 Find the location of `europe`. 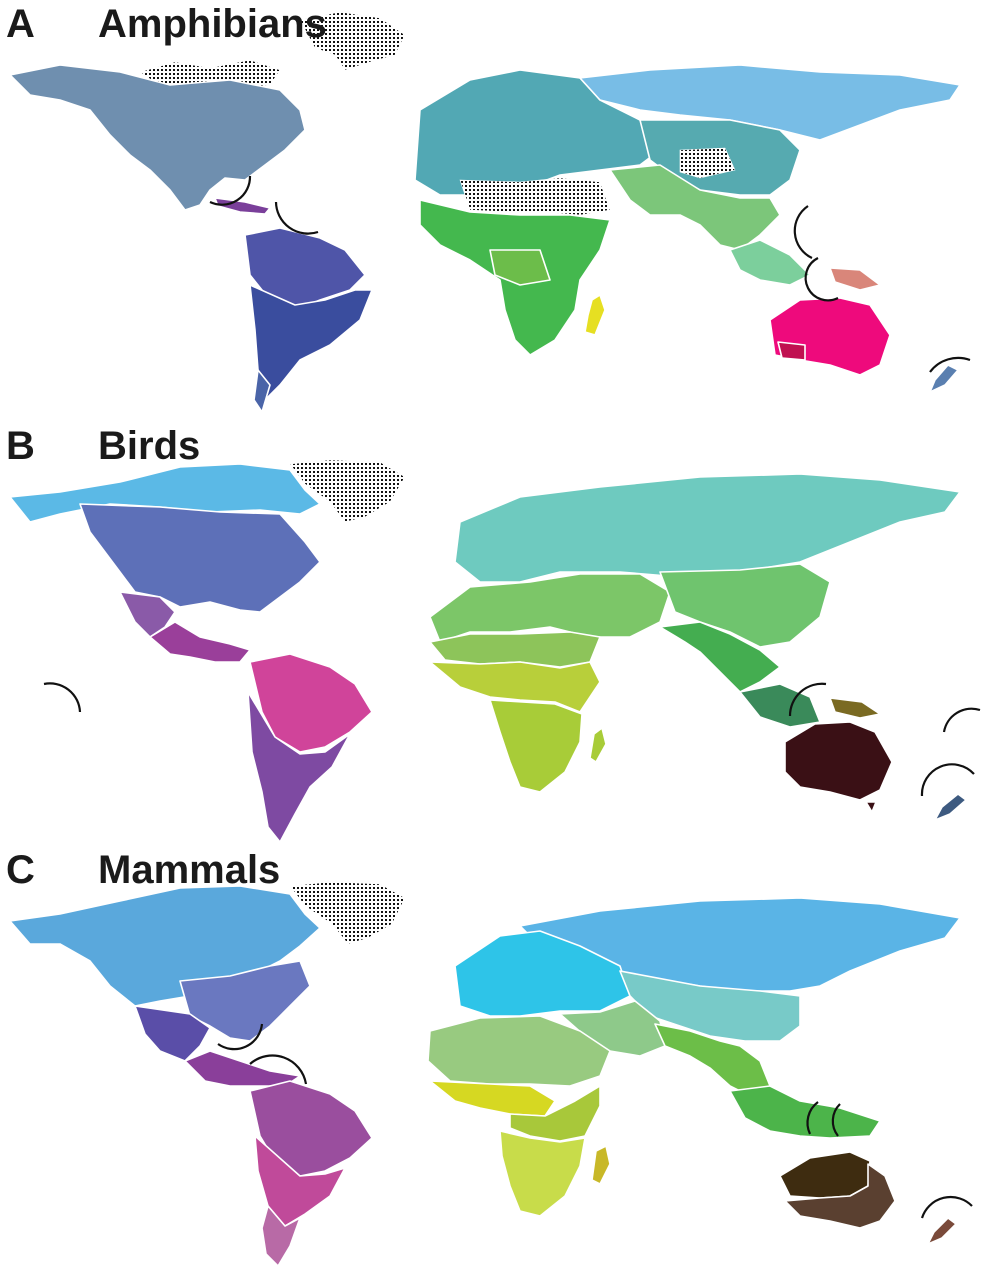

europe is located at coordinates (542, 973).